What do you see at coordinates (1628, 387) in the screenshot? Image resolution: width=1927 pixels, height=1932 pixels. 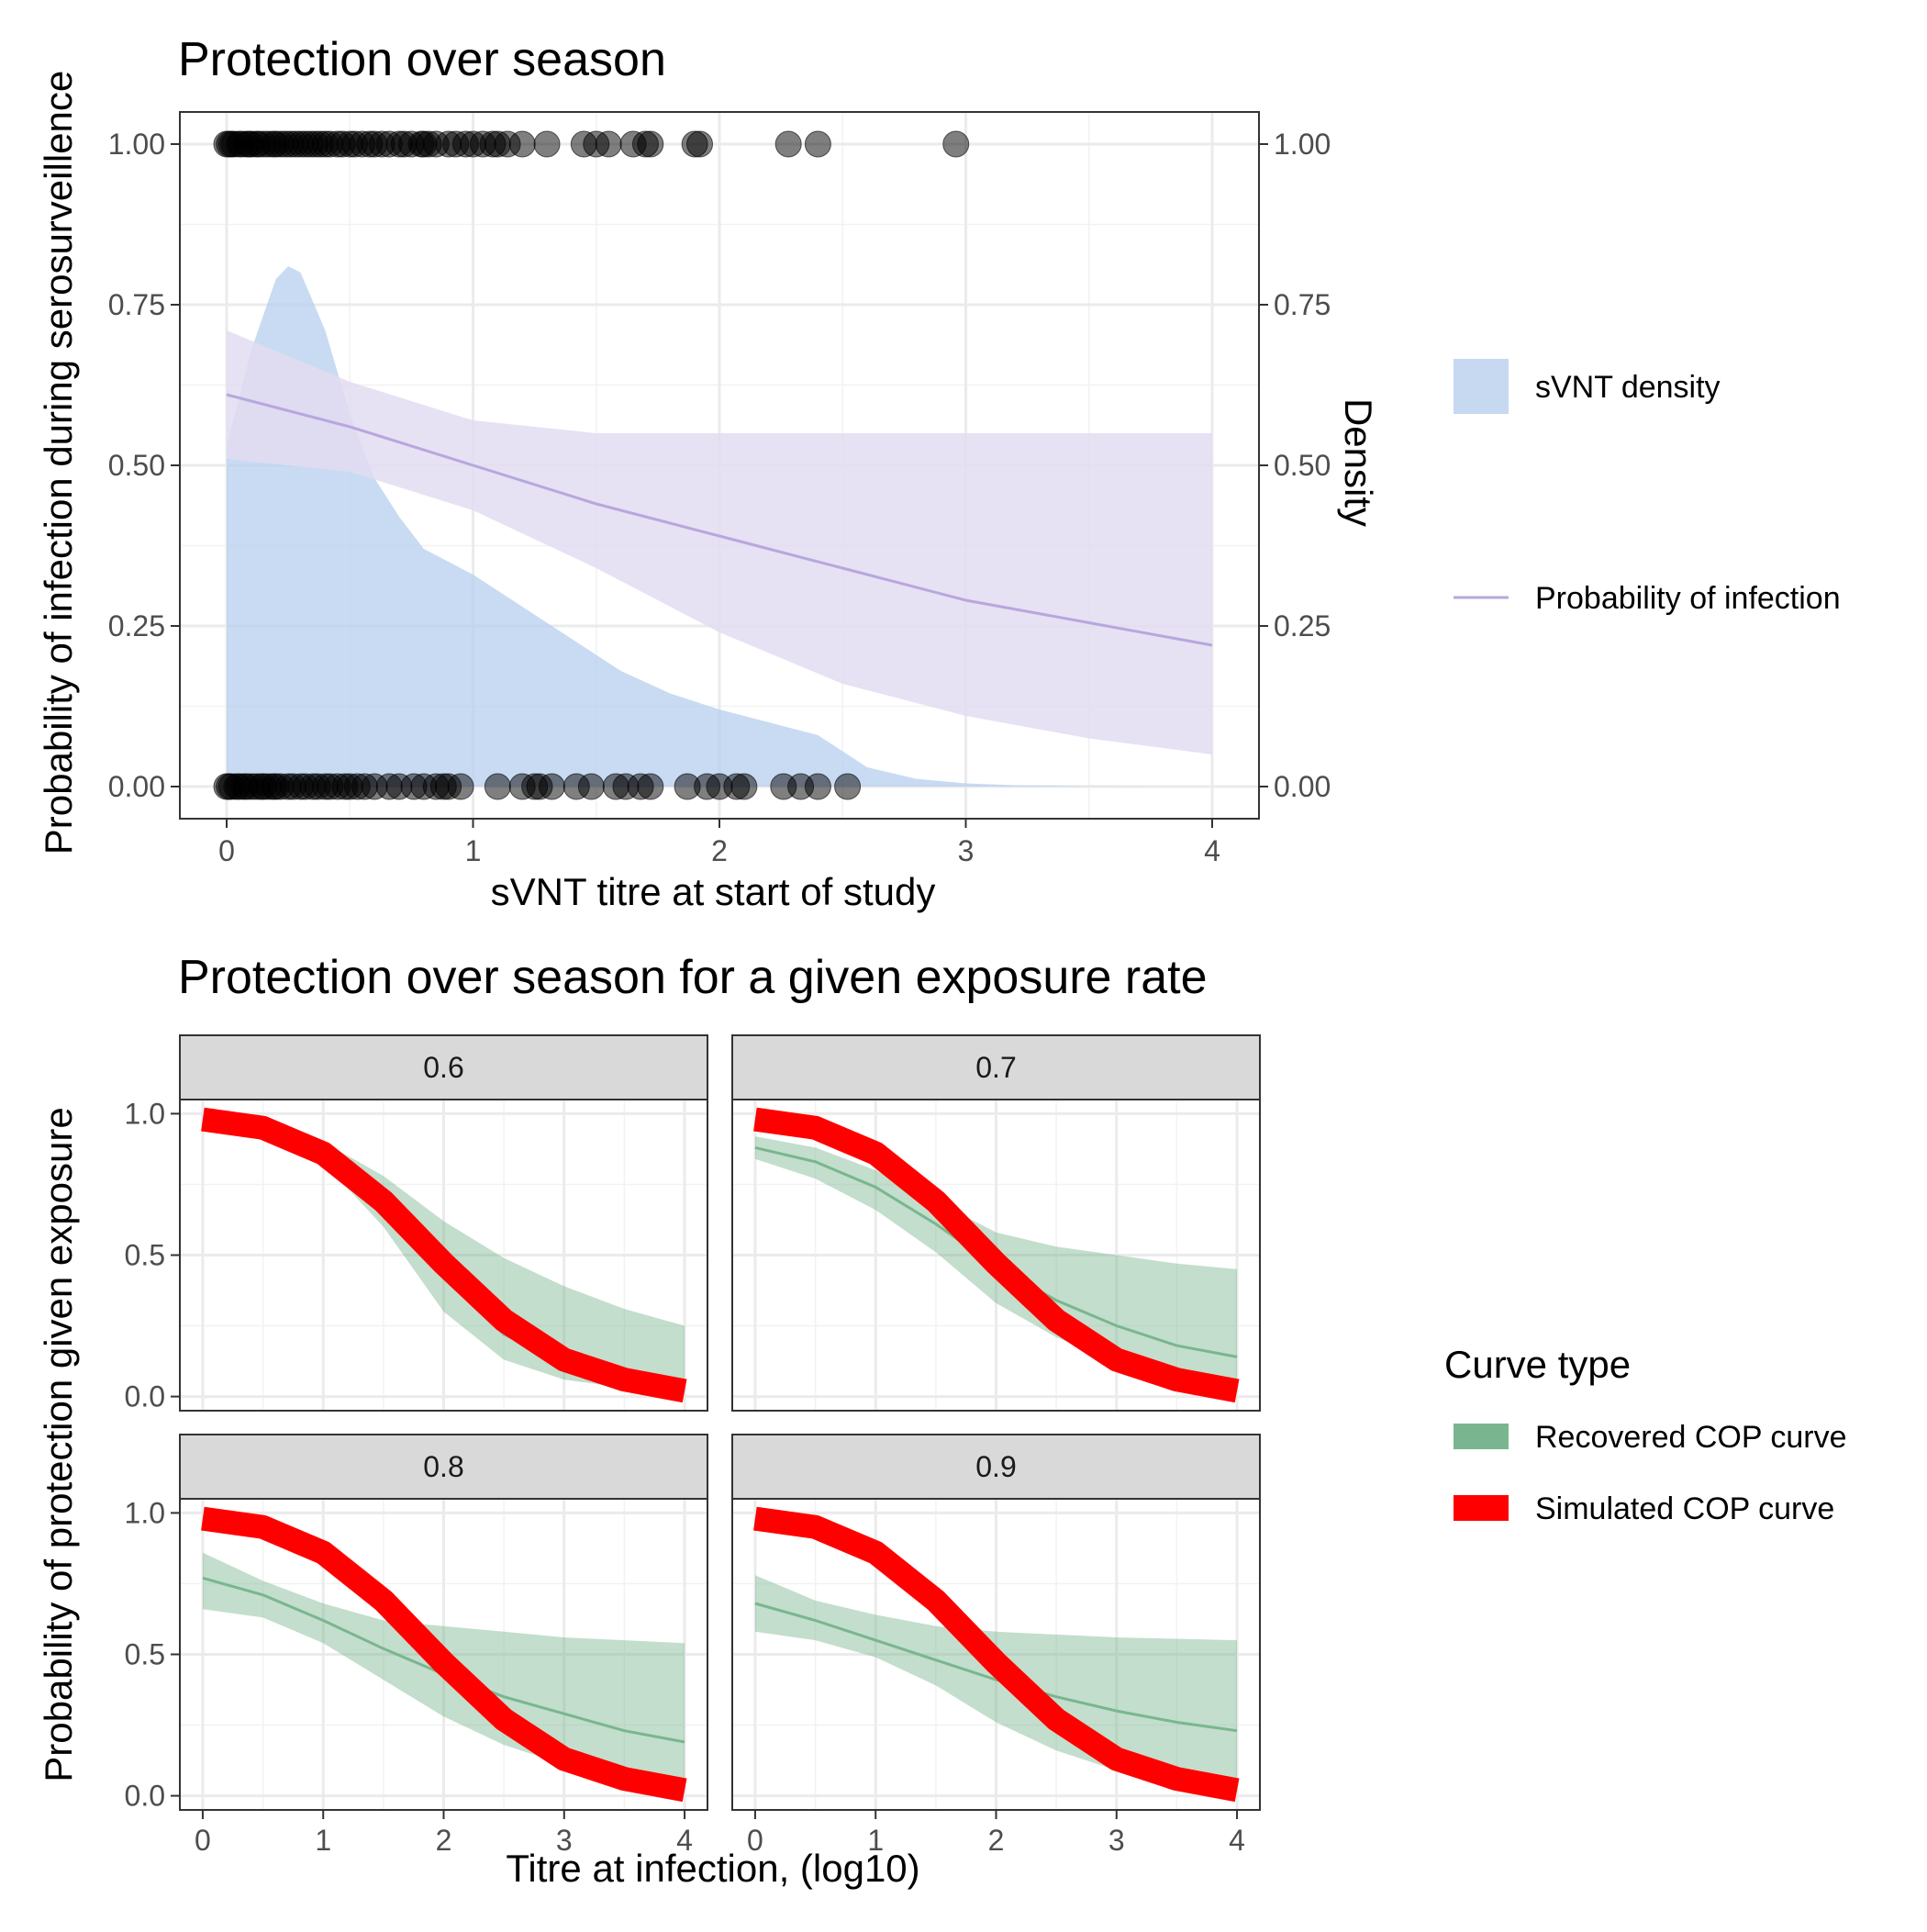 I see `legend-label-density: sVNT density` at bounding box center [1628, 387].